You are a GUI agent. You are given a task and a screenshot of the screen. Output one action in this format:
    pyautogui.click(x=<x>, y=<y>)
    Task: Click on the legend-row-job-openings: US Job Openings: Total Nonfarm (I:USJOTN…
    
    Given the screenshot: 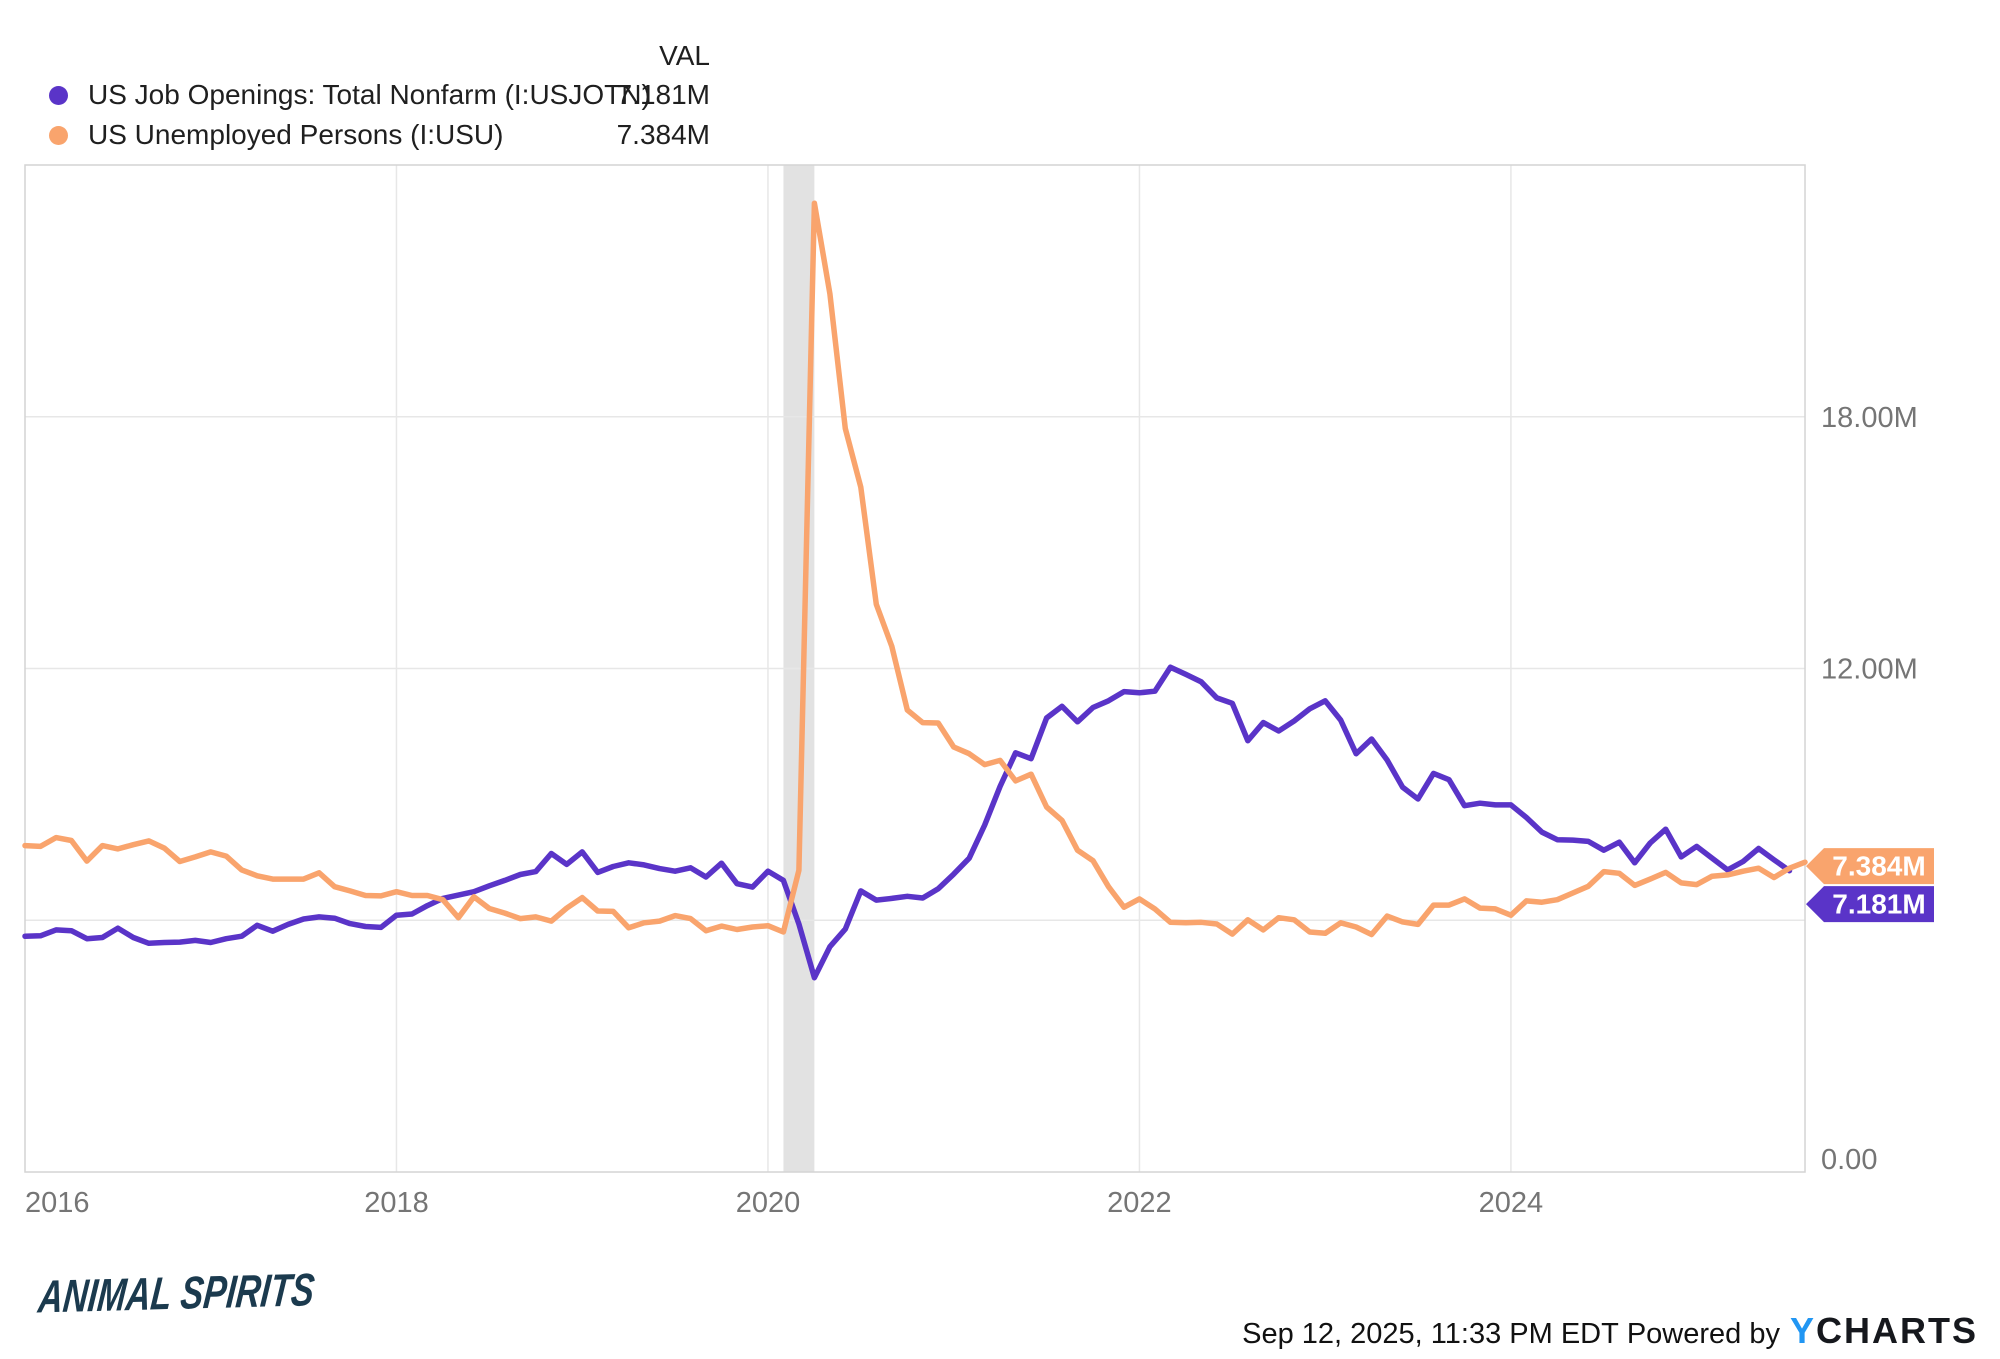 What is the action you would take?
    pyautogui.click(x=380, y=95)
    